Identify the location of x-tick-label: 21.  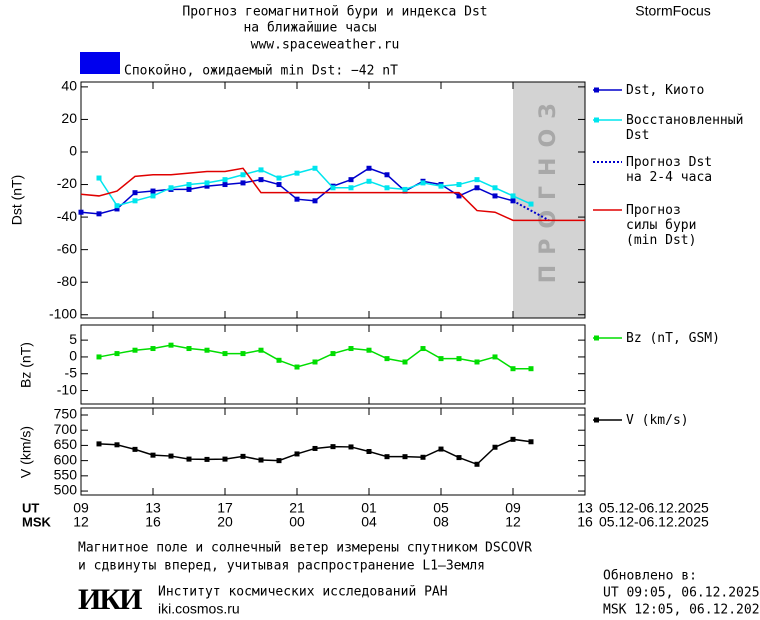
(297, 508).